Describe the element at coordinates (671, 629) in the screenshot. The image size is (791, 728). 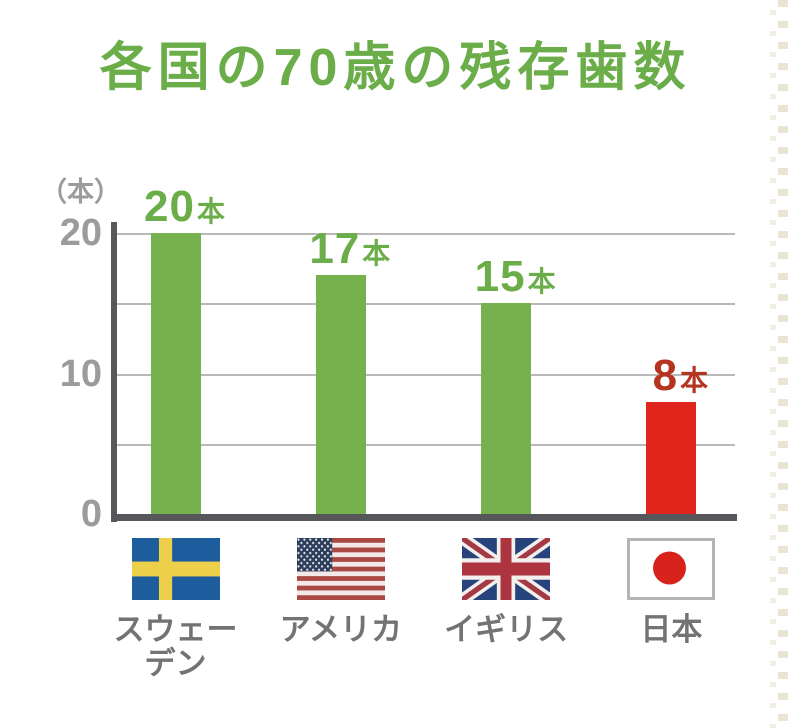
I see `category-label: 日本` at that location.